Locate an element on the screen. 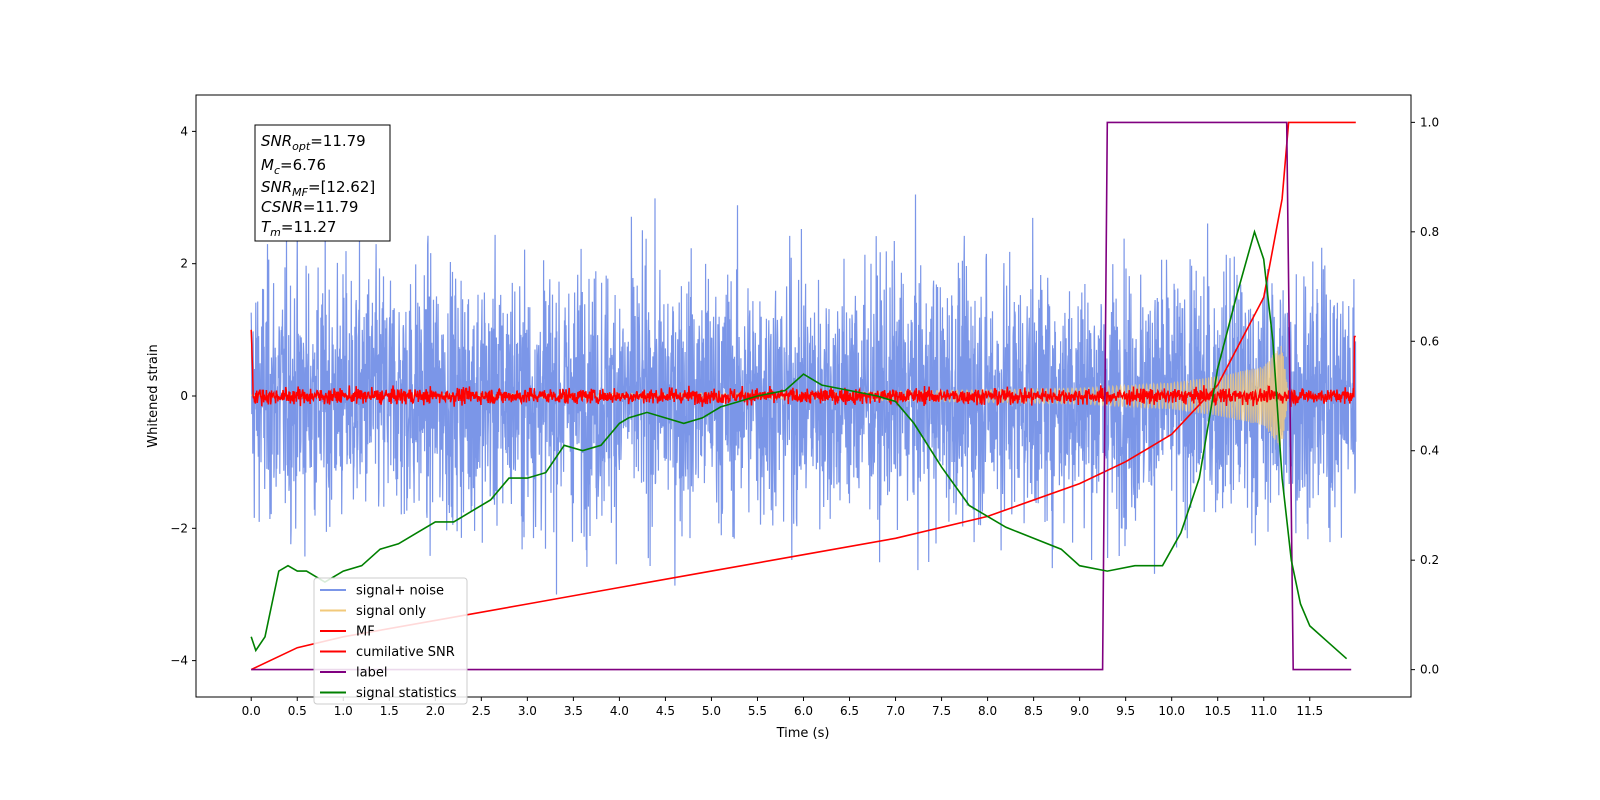 The width and height of the screenshot is (1600, 800). y-tick-label: 4 is located at coordinates (184, 131).